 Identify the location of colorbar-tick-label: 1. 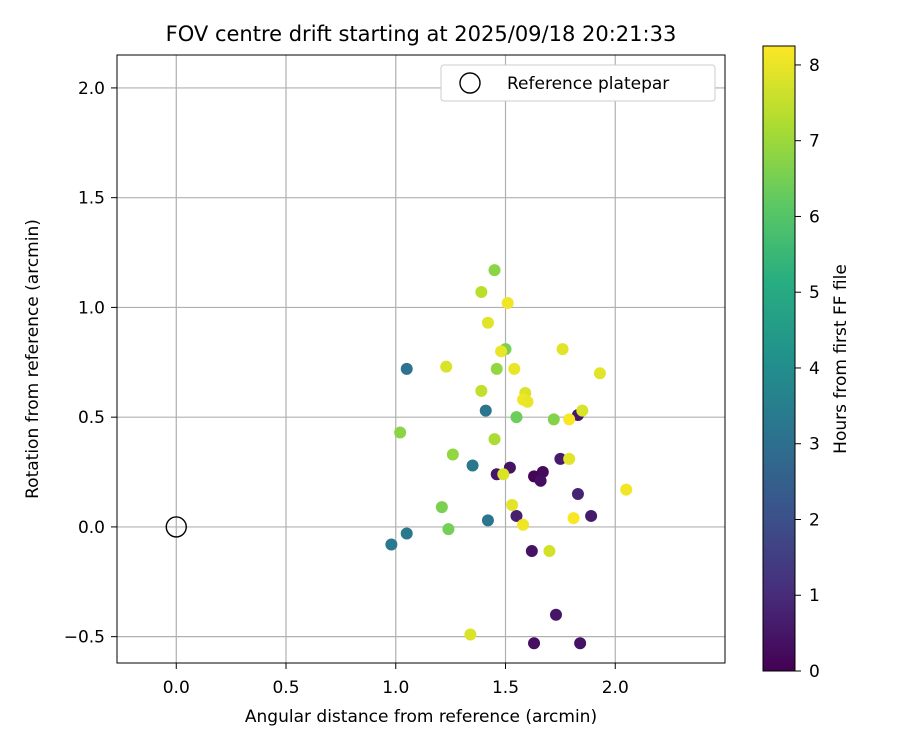
(814, 596).